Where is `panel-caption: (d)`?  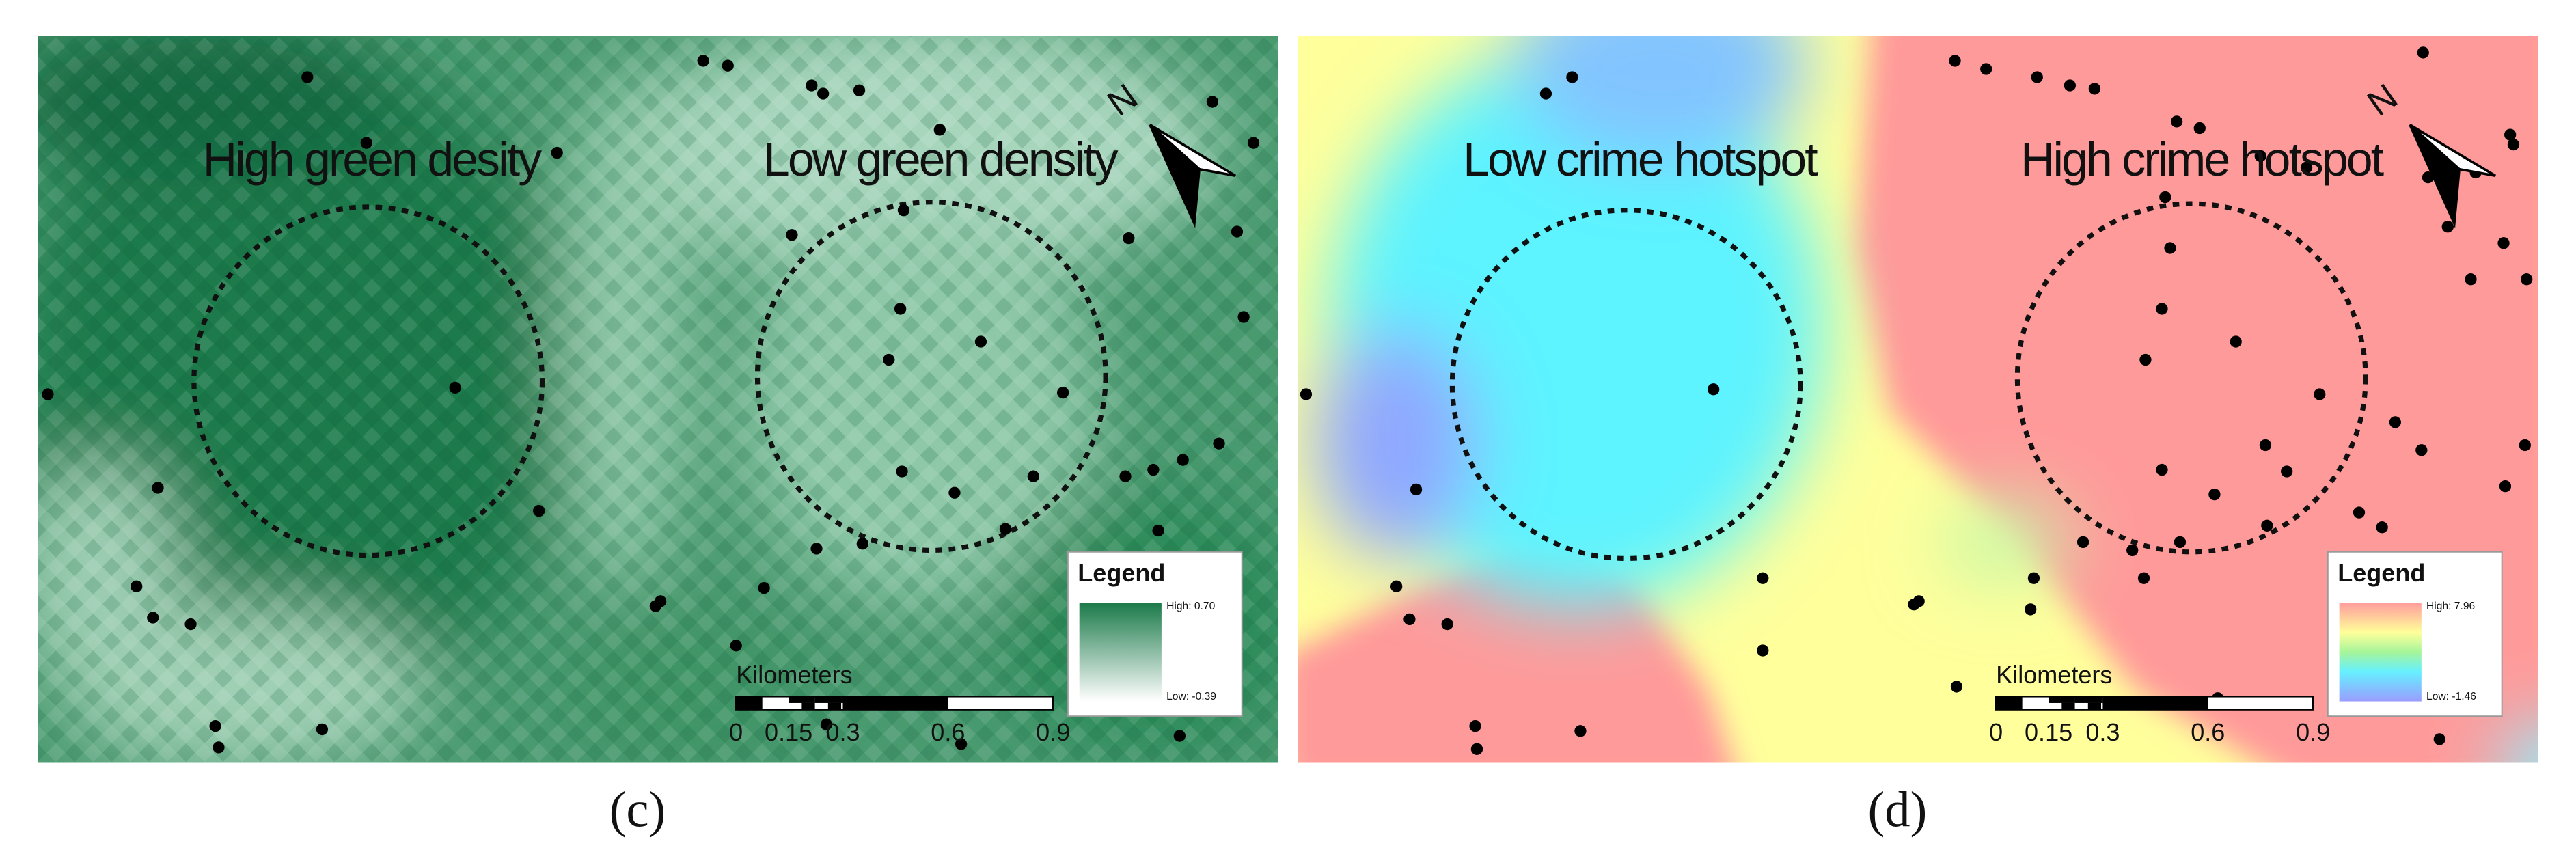 panel-caption: (d) is located at coordinates (1897, 810).